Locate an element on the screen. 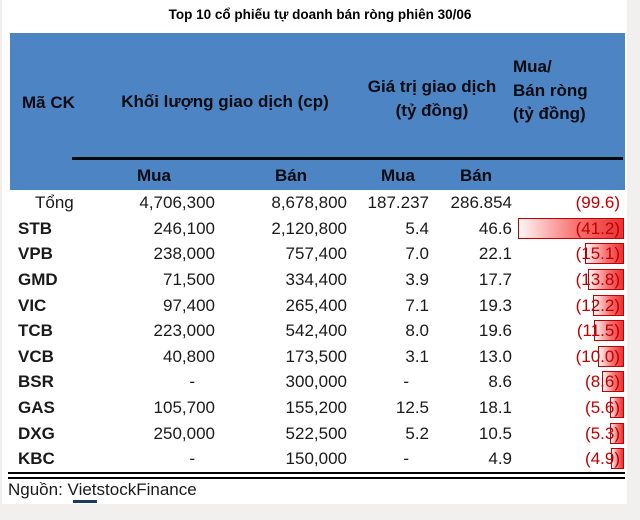 The width and height of the screenshot is (640, 520). net-value: (99.6) is located at coordinates (597, 202).